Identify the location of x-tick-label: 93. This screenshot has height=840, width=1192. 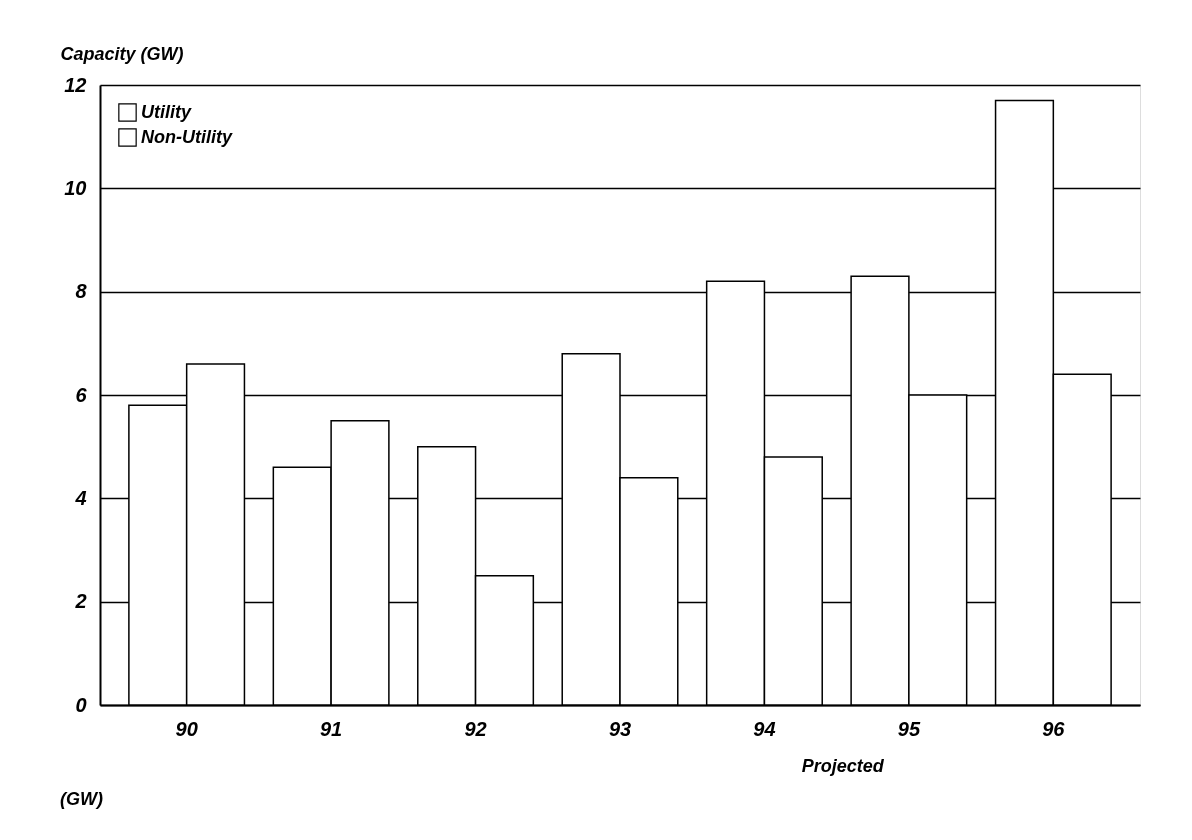
(620, 728).